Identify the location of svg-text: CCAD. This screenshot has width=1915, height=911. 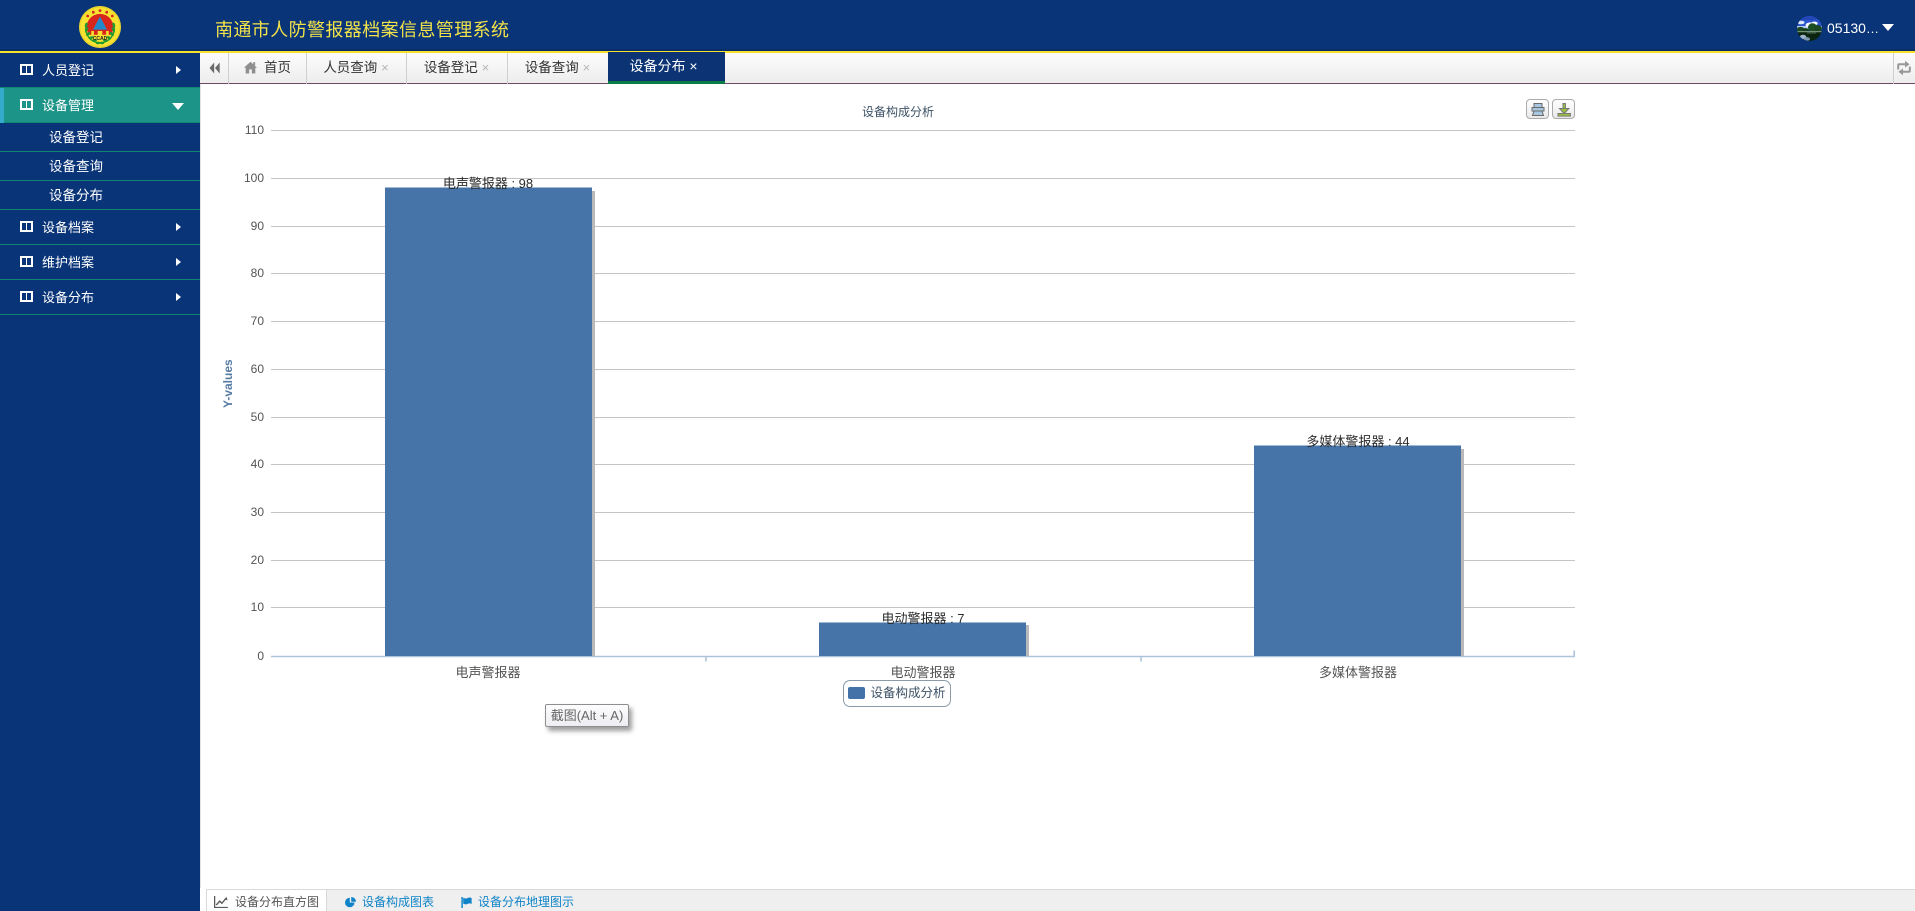
(100, 39).